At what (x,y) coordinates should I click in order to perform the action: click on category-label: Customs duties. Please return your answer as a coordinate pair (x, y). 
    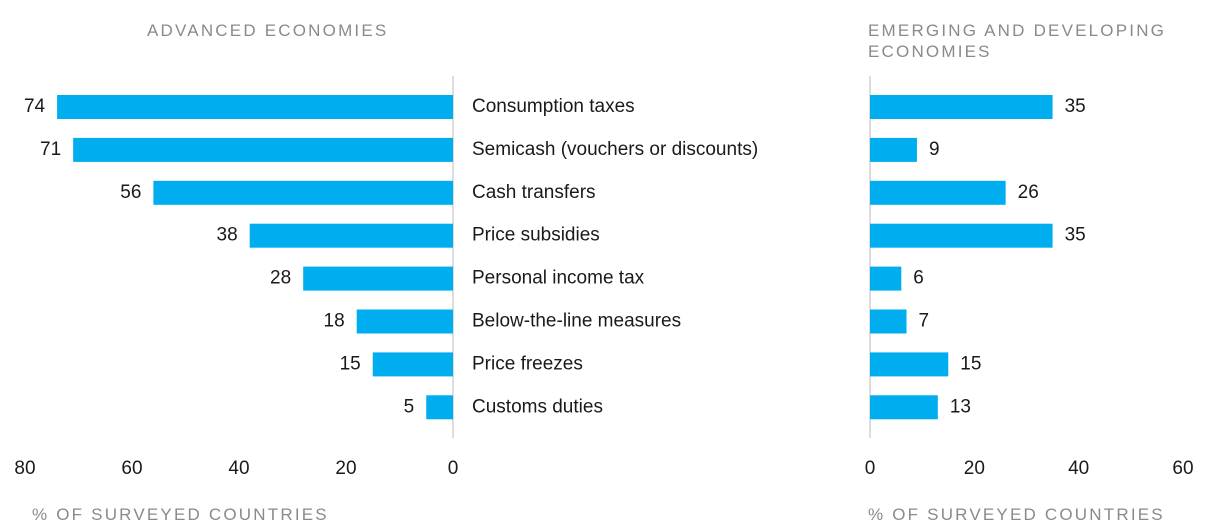
    Looking at the image, I should click on (537, 406).